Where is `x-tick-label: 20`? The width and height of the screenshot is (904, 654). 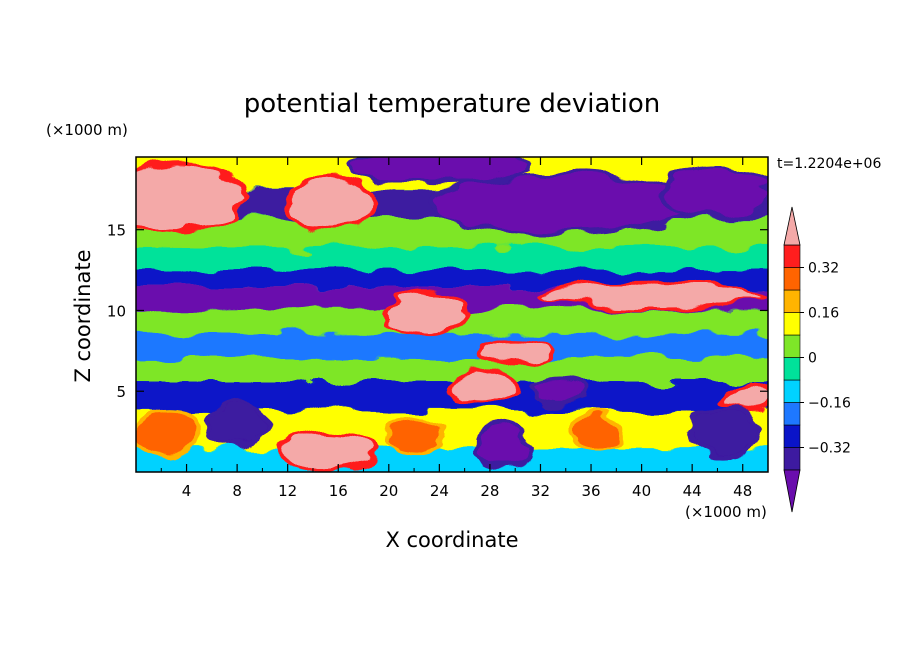 x-tick-label: 20 is located at coordinates (388, 491).